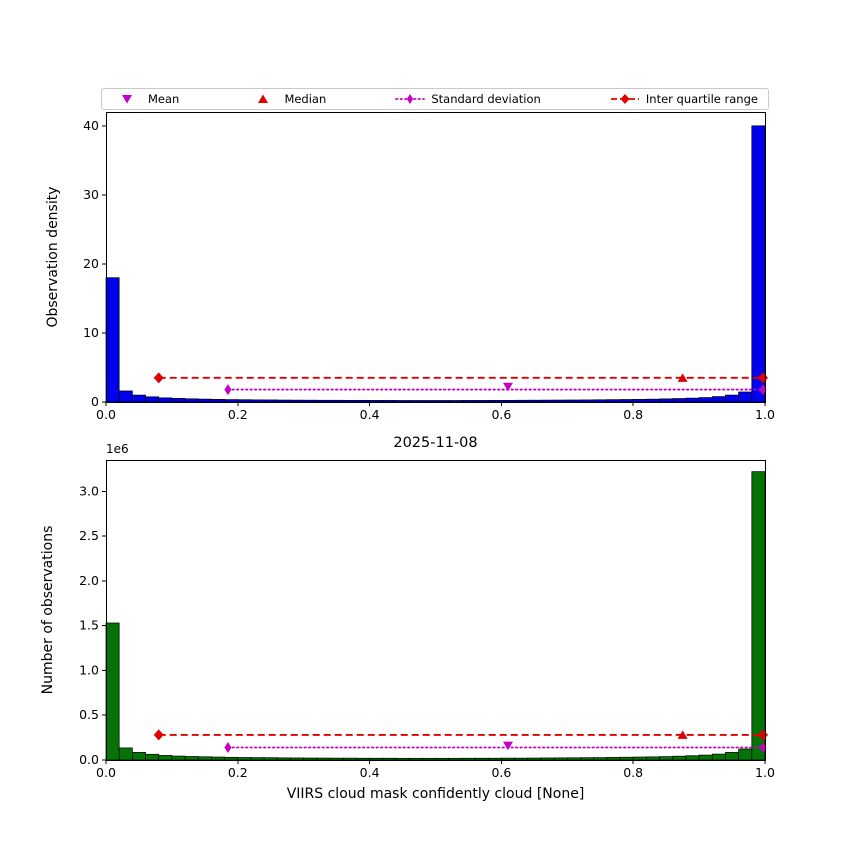 This screenshot has height=850, width=850. Describe the element at coordinates (91, 332) in the screenshot. I see `y-tick-label: 10` at that location.